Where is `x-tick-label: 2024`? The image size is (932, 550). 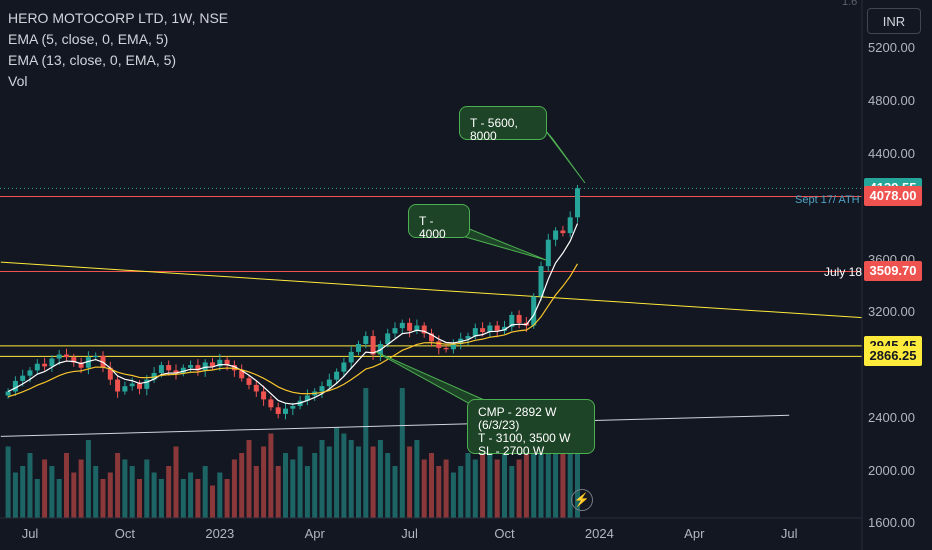
x-tick-label: 2024 is located at coordinates (599, 533).